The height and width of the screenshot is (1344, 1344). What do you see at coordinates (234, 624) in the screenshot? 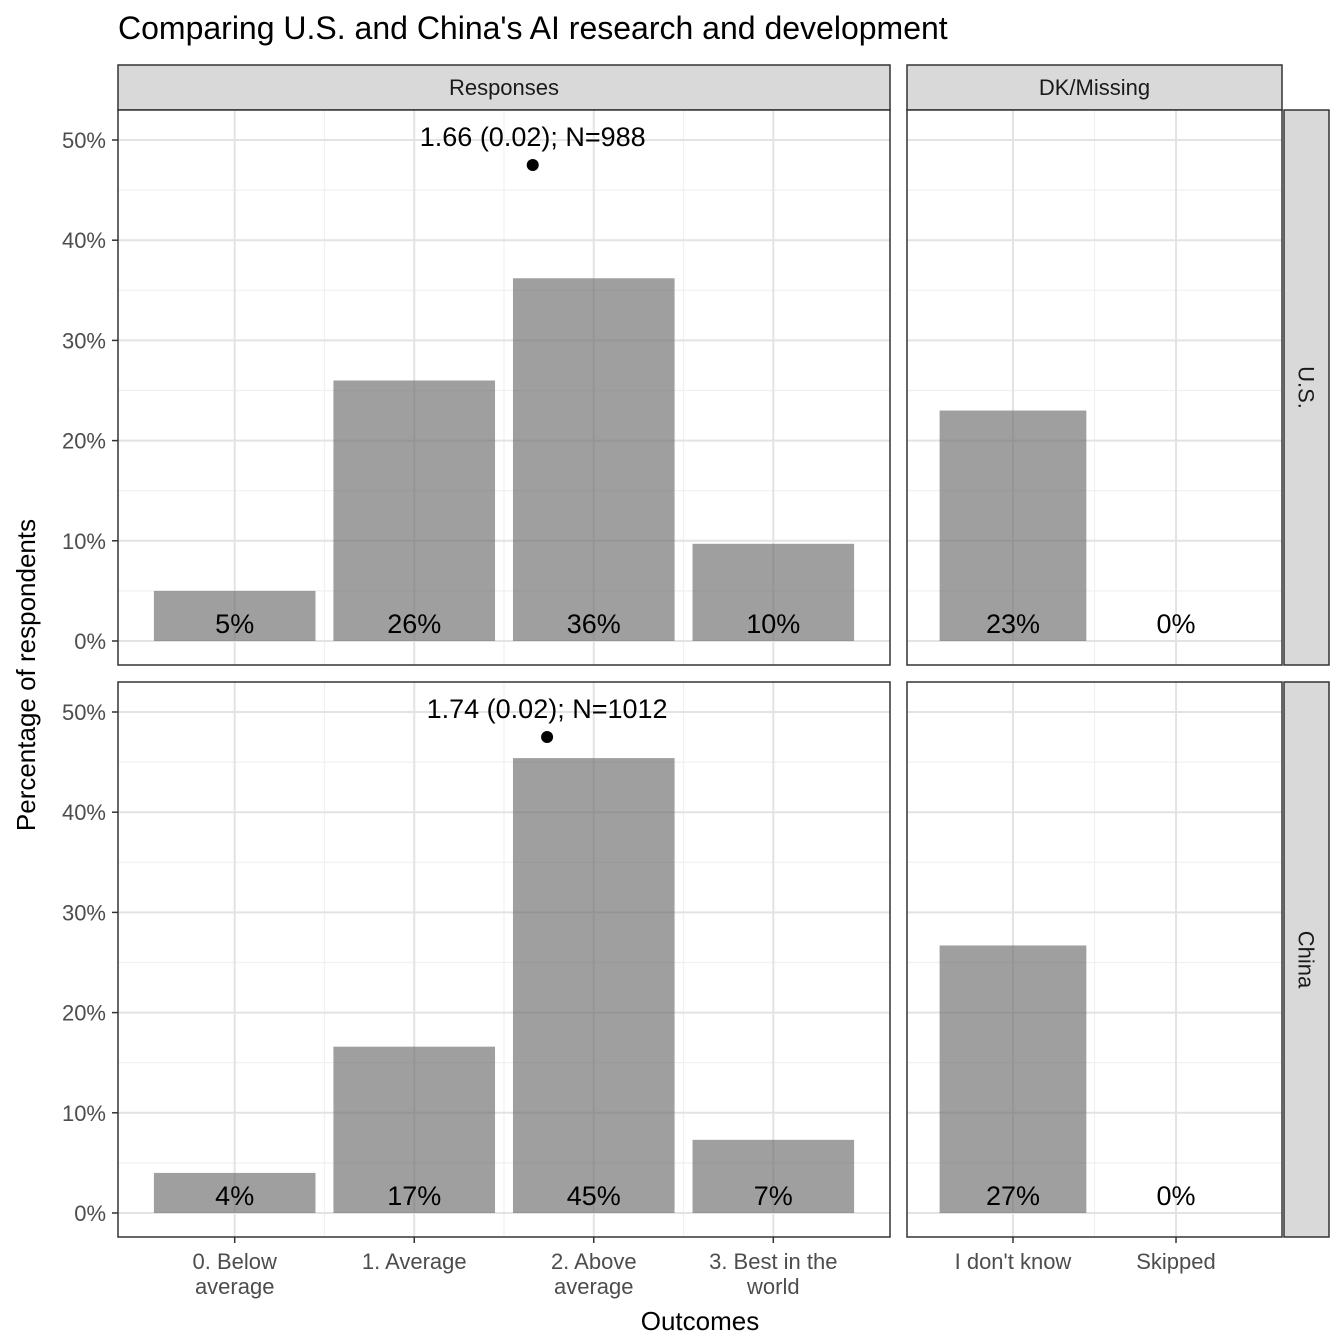
I see `bar-value-label: 5%` at bounding box center [234, 624].